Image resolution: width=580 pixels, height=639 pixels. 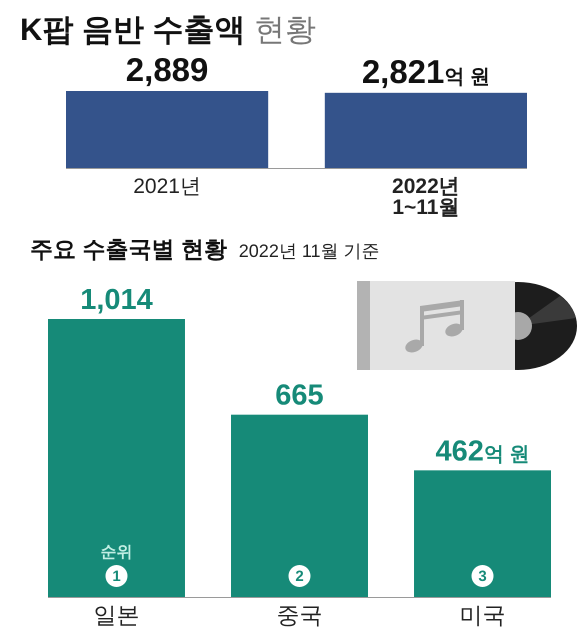 What do you see at coordinates (299, 396) in the screenshot?
I see `data-label: 665` at bounding box center [299, 396].